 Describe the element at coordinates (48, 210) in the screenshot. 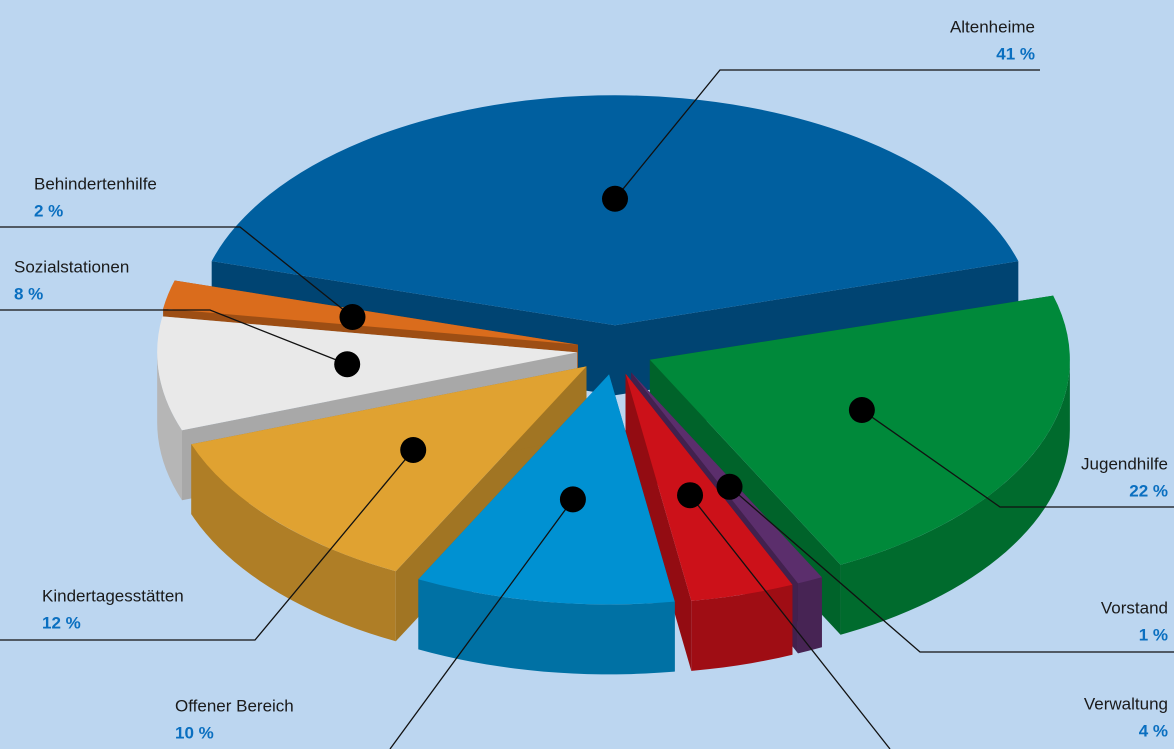

I see `slice-value-label: 2 %` at that location.